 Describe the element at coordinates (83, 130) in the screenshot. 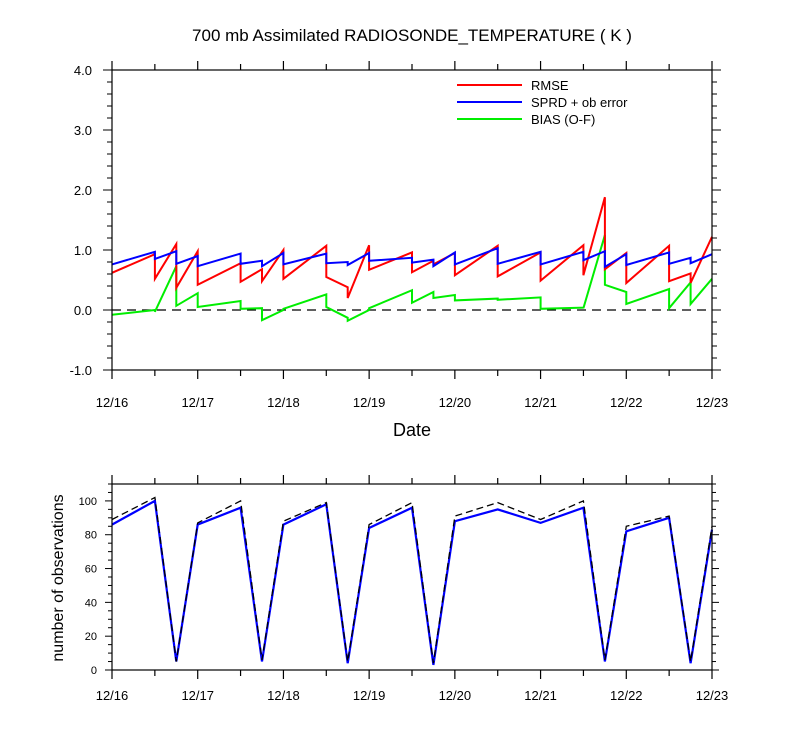

I see `y-tick-label: 3.0` at that location.